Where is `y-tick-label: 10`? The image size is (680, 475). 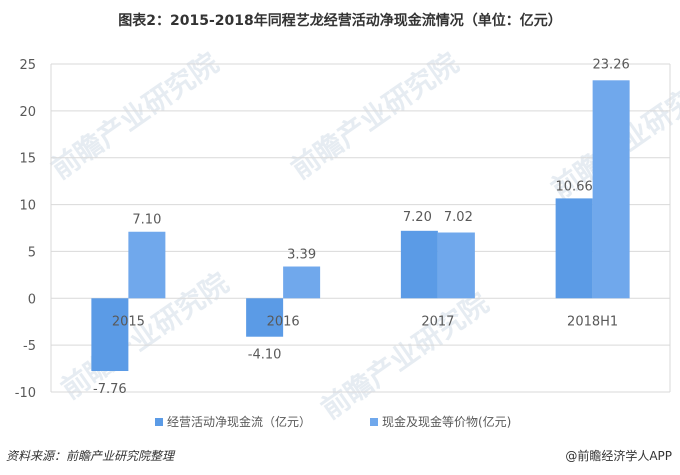
y-tick-label: 10 is located at coordinates (27, 206).